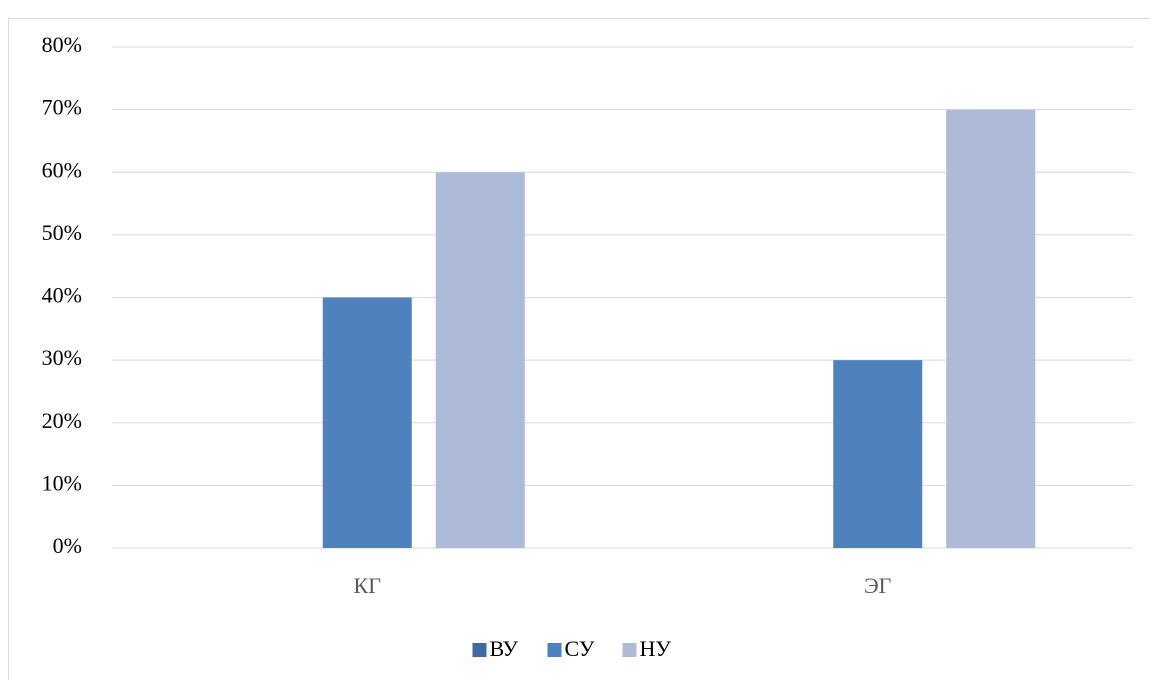 The width and height of the screenshot is (1150, 680). What do you see at coordinates (62, 295) in the screenshot?
I see `y-tick-label: 40%` at bounding box center [62, 295].